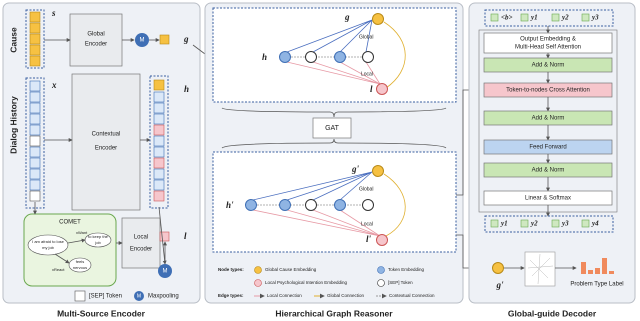 Image resolution: width=640 pixels, height=321 pixels. What do you see at coordinates (95, 35) in the screenshot?
I see `global-encoder: Global` at bounding box center [95, 35].